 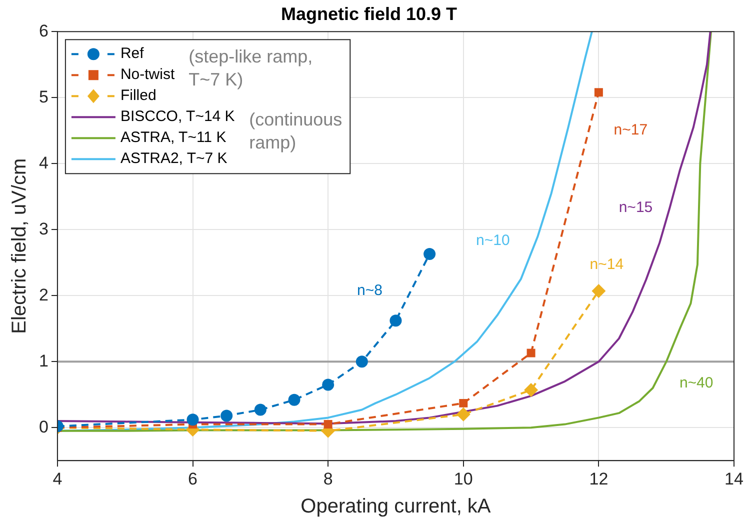 I want to click on y-tick-label: 5, so click(x=43, y=96).